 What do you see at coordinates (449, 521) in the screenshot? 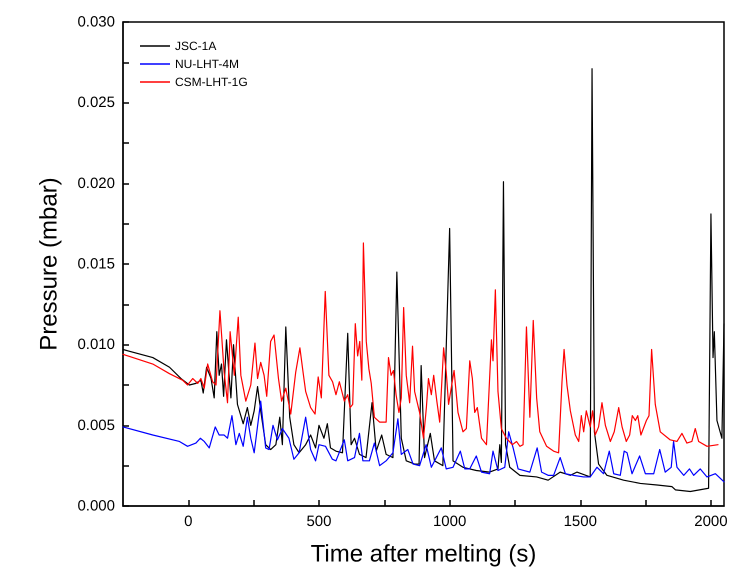
I see `x-tick-label: 1000` at bounding box center [449, 521].